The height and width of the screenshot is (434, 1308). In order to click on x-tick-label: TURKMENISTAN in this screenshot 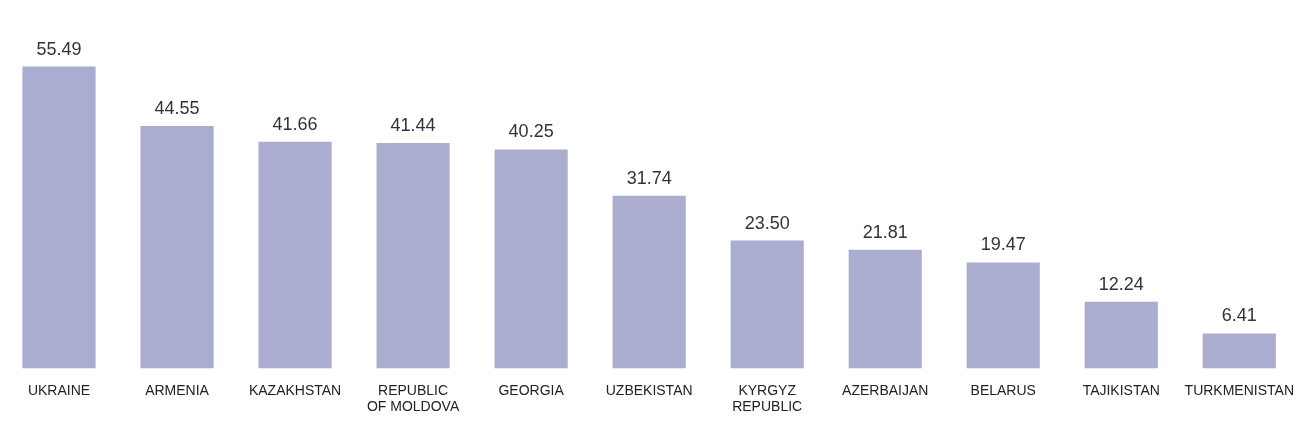, I will do `click(1239, 389)`.